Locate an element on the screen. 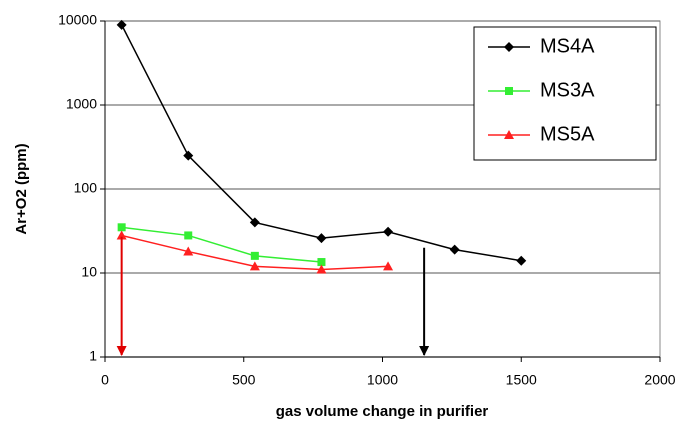 The height and width of the screenshot is (431, 687). y-tick-label: 1 is located at coordinates (93, 356).